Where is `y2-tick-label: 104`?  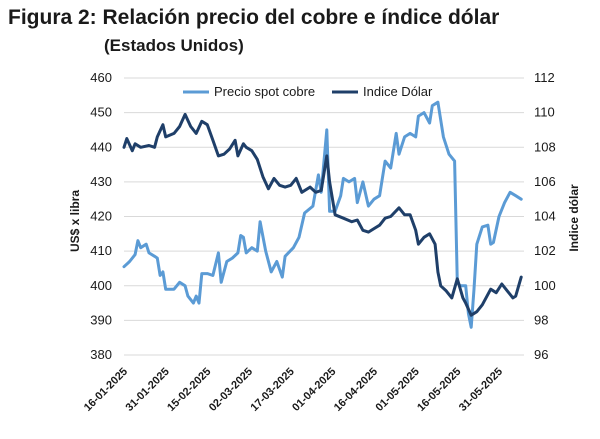
y2-tick-label: 104 is located at coordinates (545, 216).